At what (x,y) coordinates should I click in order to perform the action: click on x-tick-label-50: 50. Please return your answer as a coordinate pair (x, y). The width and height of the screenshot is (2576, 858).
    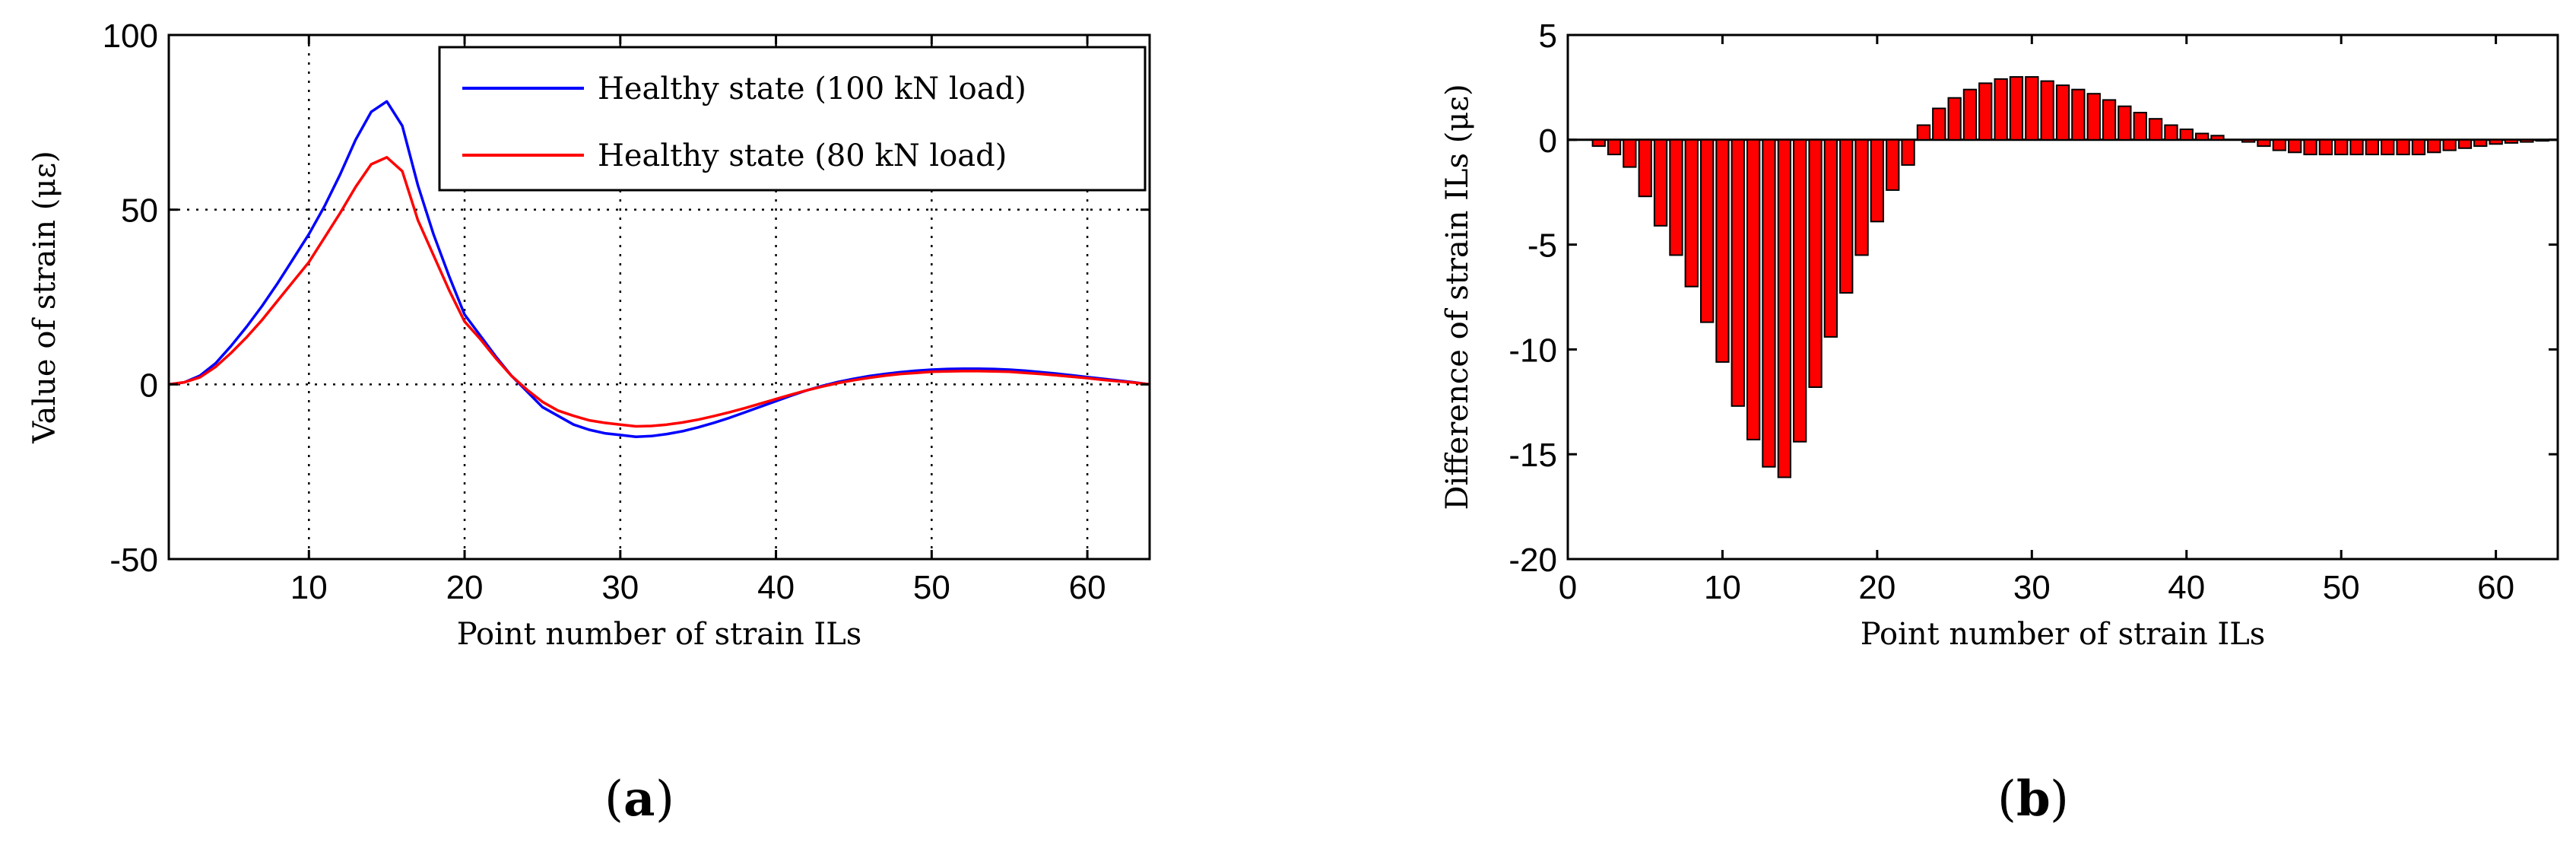
    Looking at the image, I should click on (931, 587).